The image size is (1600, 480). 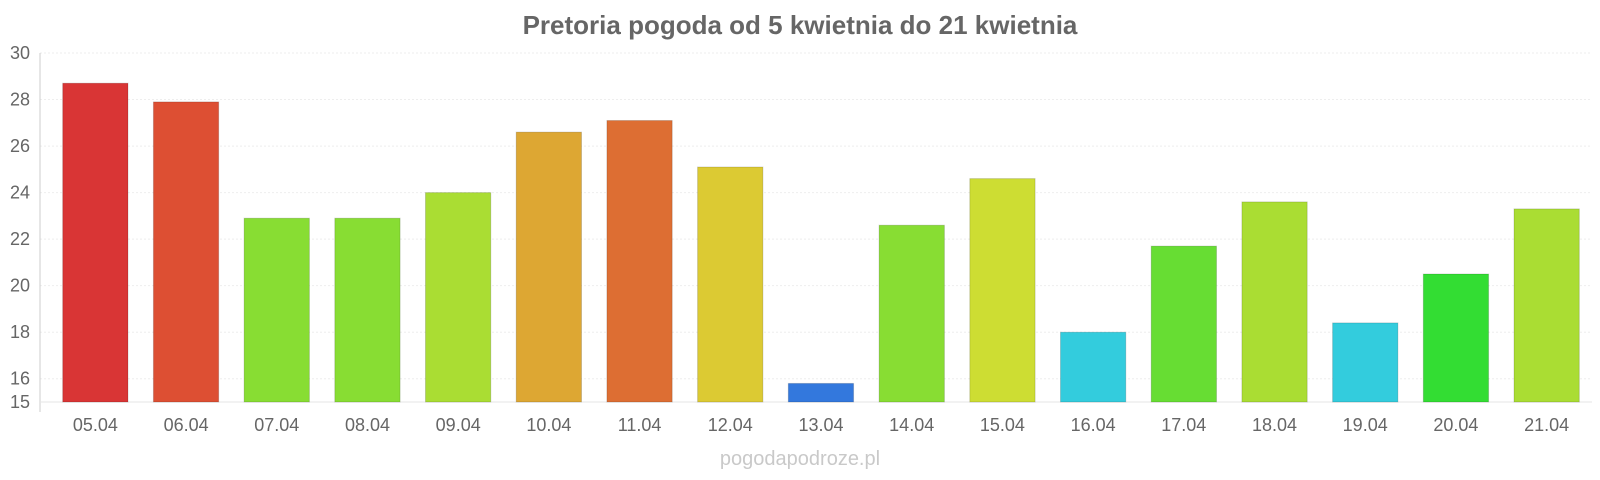 What do you see at coordinates (730, 425) in the screenshot?
I see `x-tick-label: 12.04` at bounding box center [730, 425].